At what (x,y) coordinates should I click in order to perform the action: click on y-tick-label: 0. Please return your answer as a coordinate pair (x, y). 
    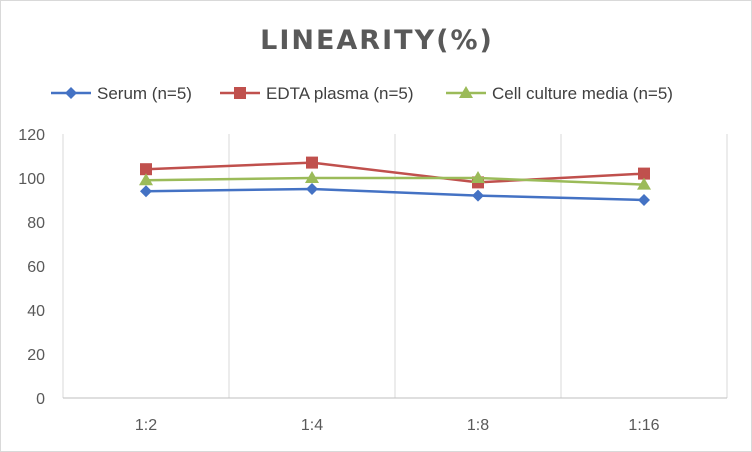
    Looking at the image, I should click on (40, 399).